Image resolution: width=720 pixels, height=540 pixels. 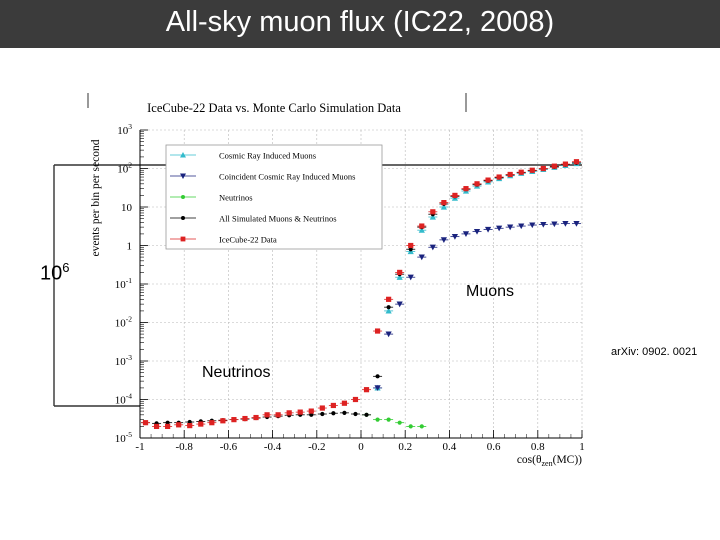 What do you see at coordinates (278, 219) in the screenshot?
I see `legend-label: All Simulated Muons & Neutrinos` at bounding box center [278, 219].